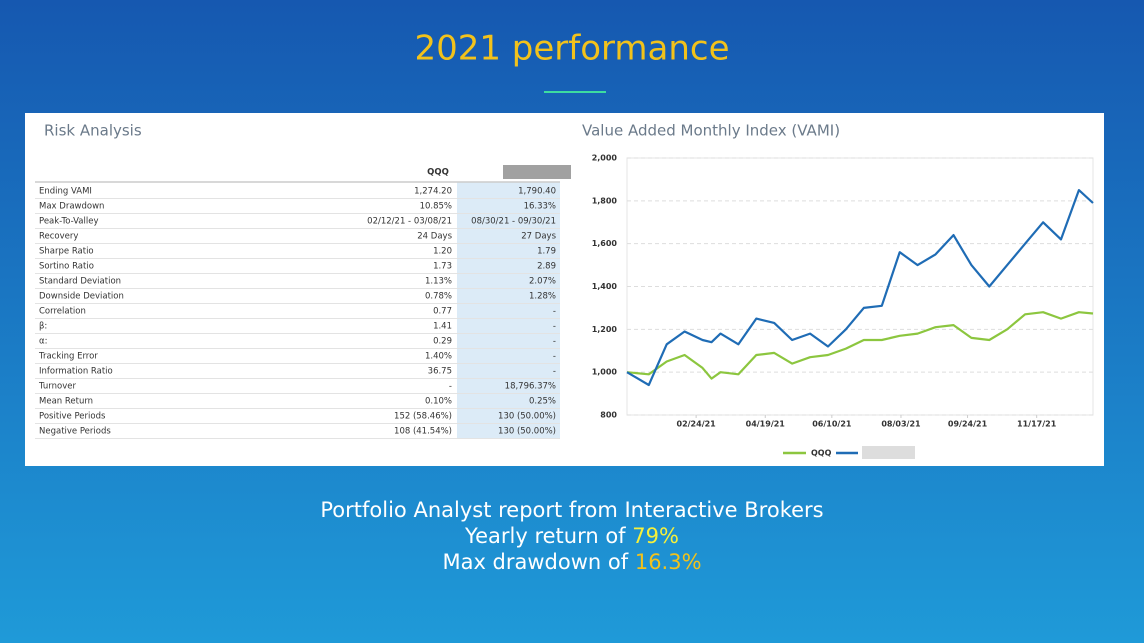 Image resolution: width=1144 pixels, height=643 pixels. Describe the element at coordinates (538, 237) in the screenshot. I see `cell: 27 Days` at that location.